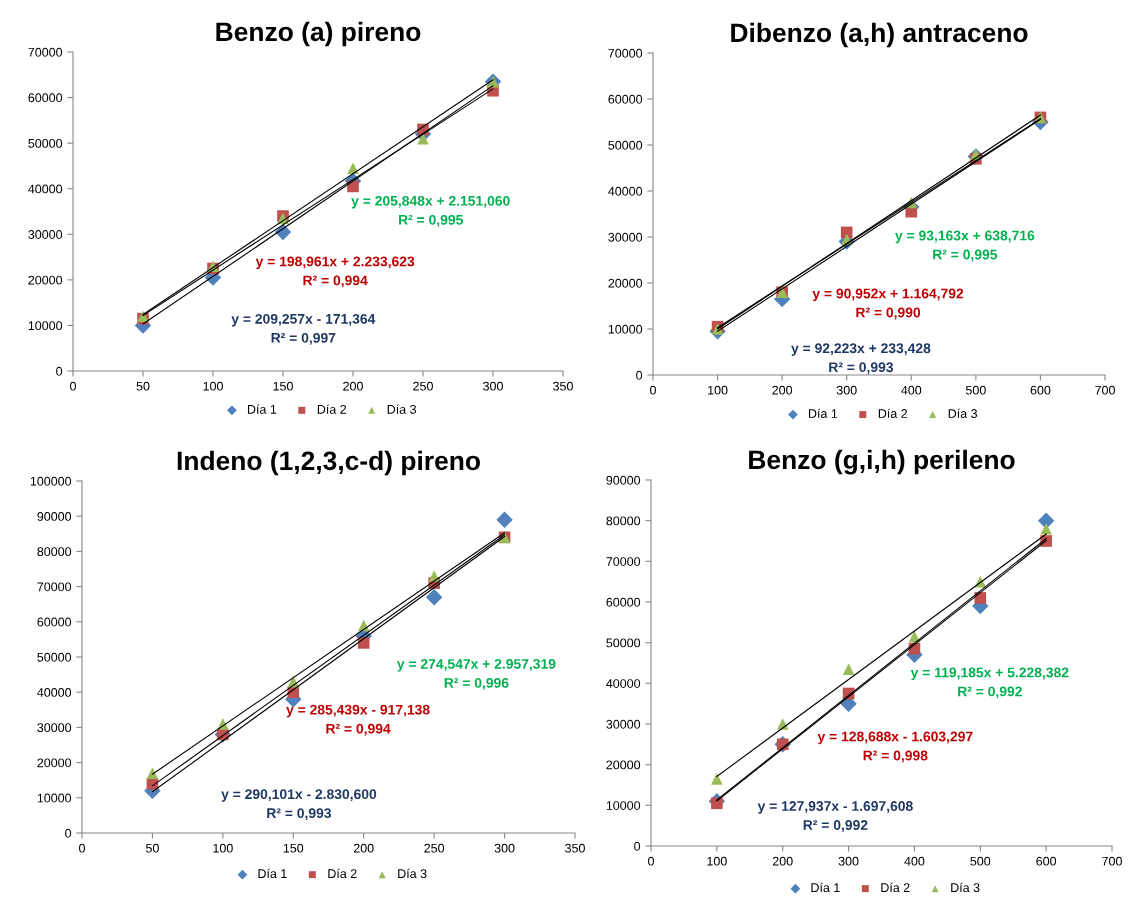  What do you see at coordinates (358, 720) in the screenshot?
I see `annotation: y = 285,439x - 917,138 R² = 0,994` at bounding box center [358, 720].